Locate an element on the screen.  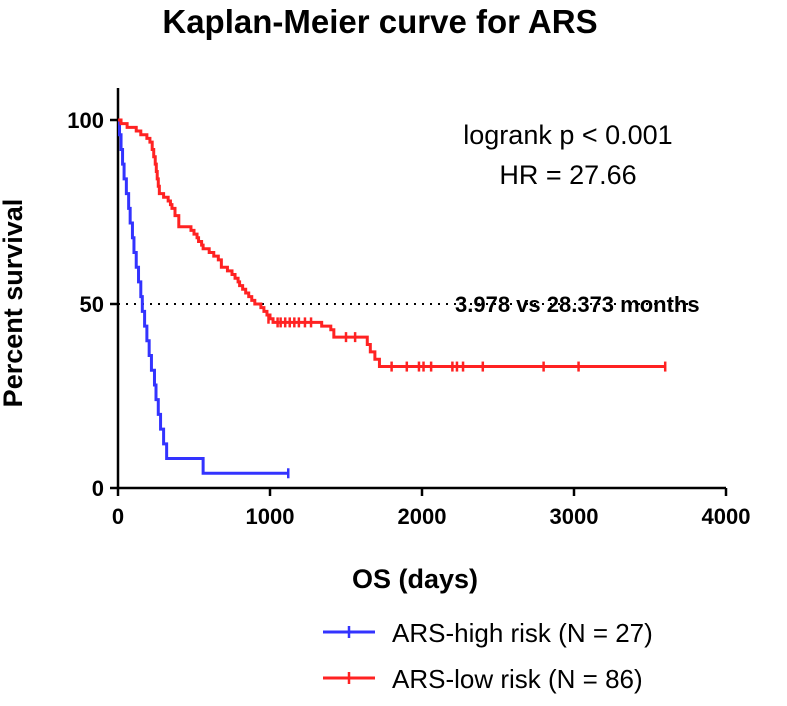
y-tick-label: 0 is located at coordinates (98, 488).